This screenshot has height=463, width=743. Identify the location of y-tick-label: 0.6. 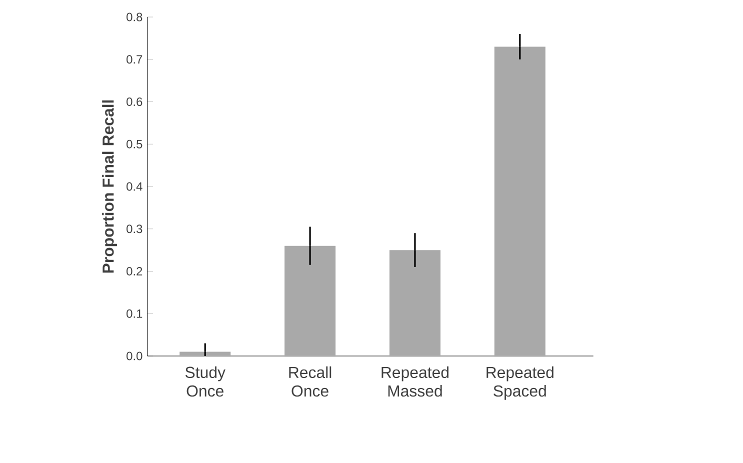
(134, 102).